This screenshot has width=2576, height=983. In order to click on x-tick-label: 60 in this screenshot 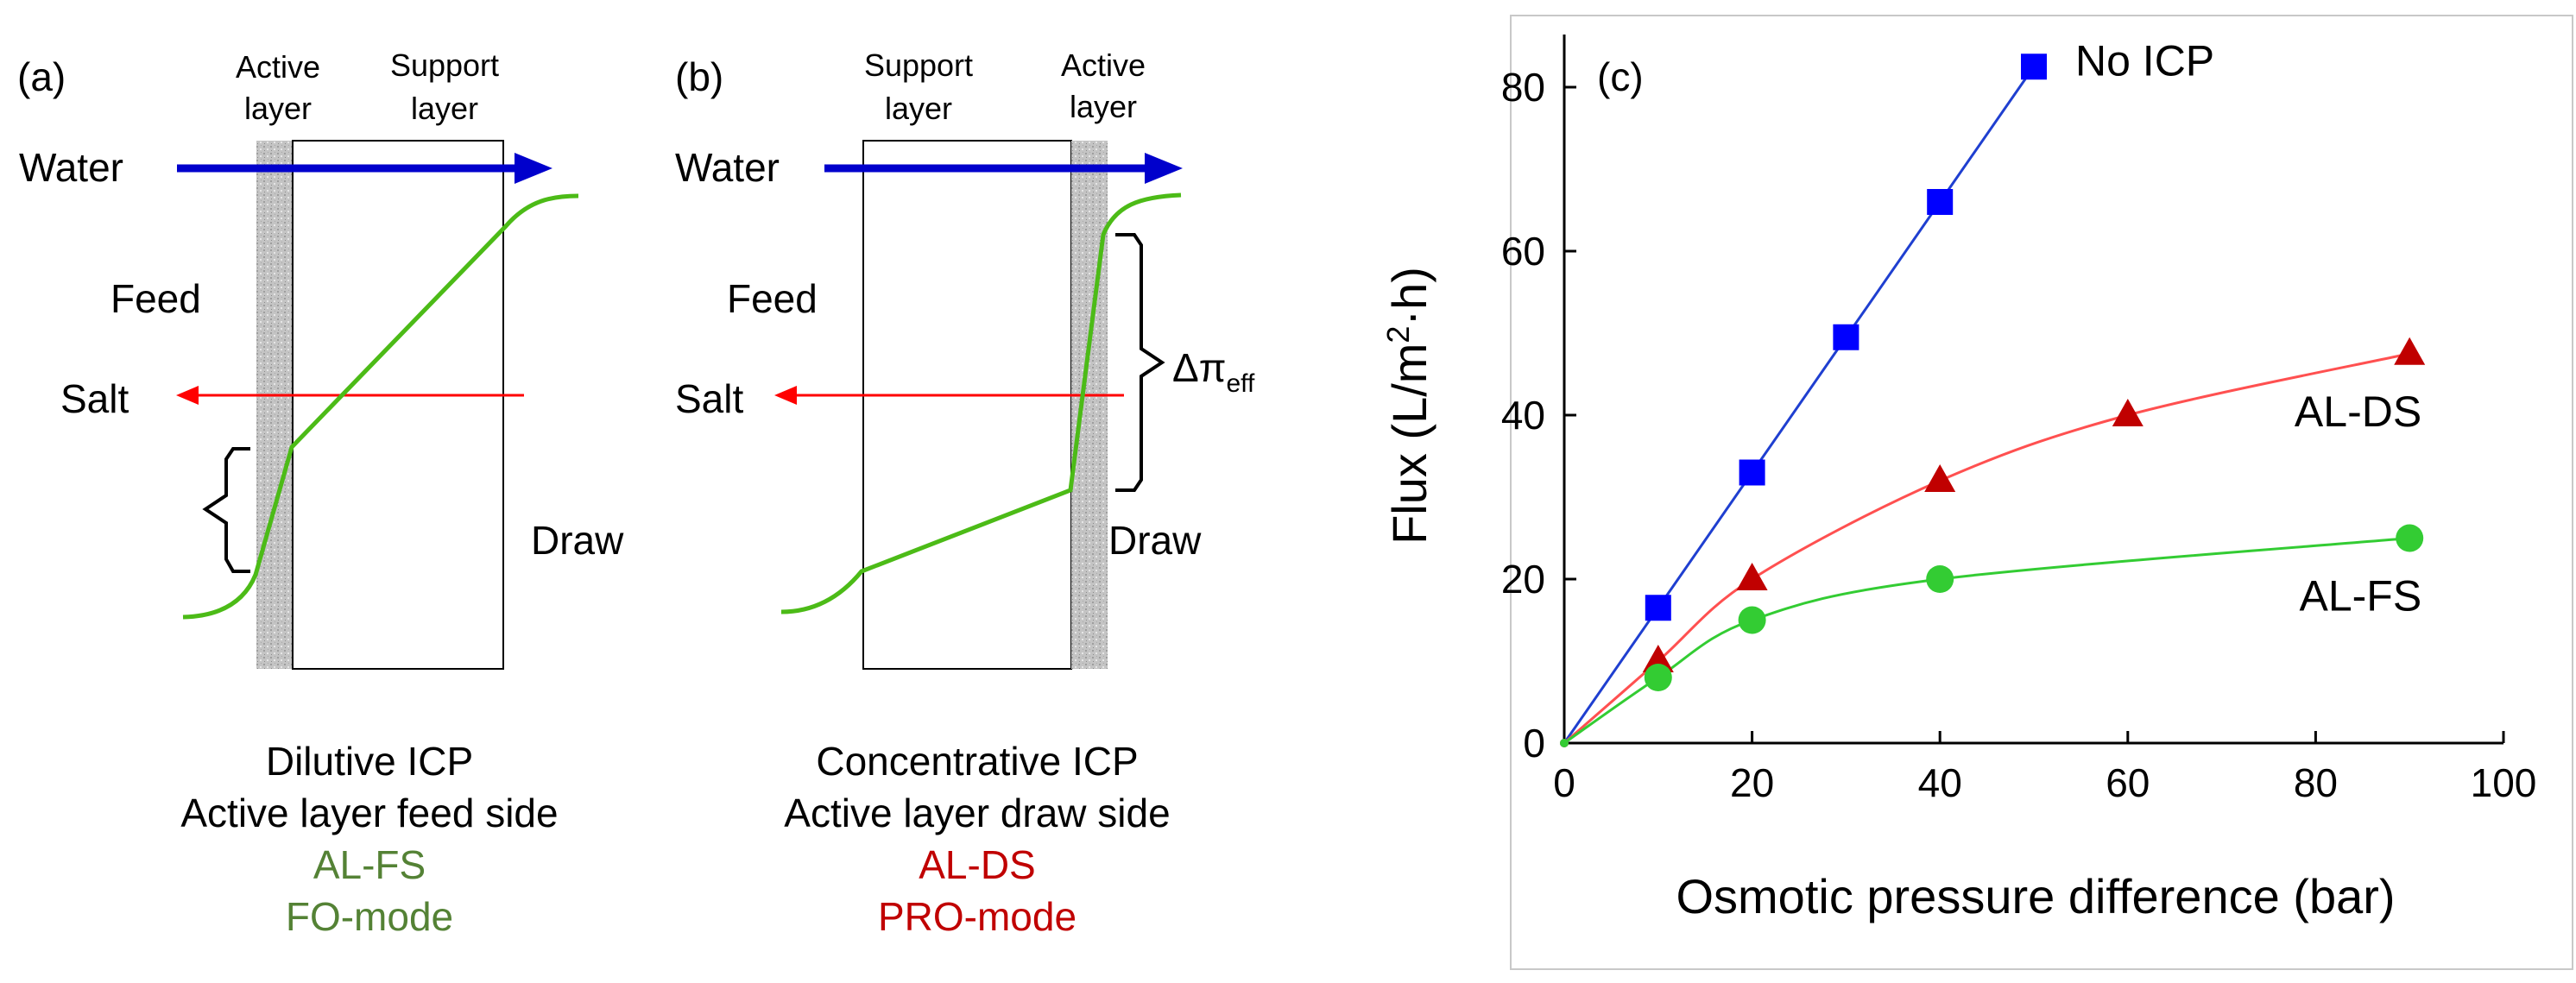, I will do `click(2128, 782)`.